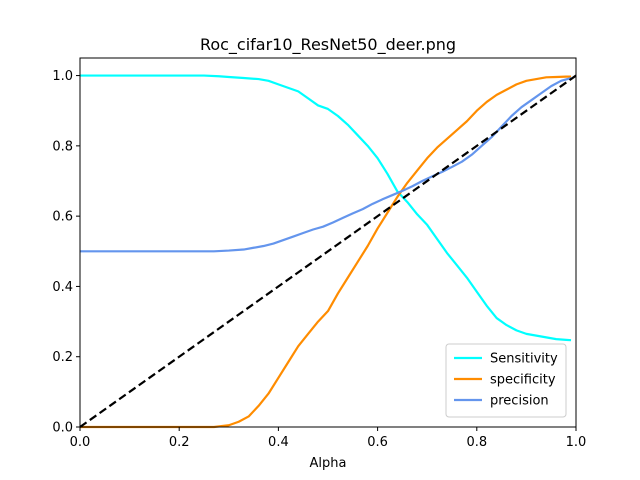  I want to click on legend-label-sensitivity: Sensitivity, so click(524, 359).